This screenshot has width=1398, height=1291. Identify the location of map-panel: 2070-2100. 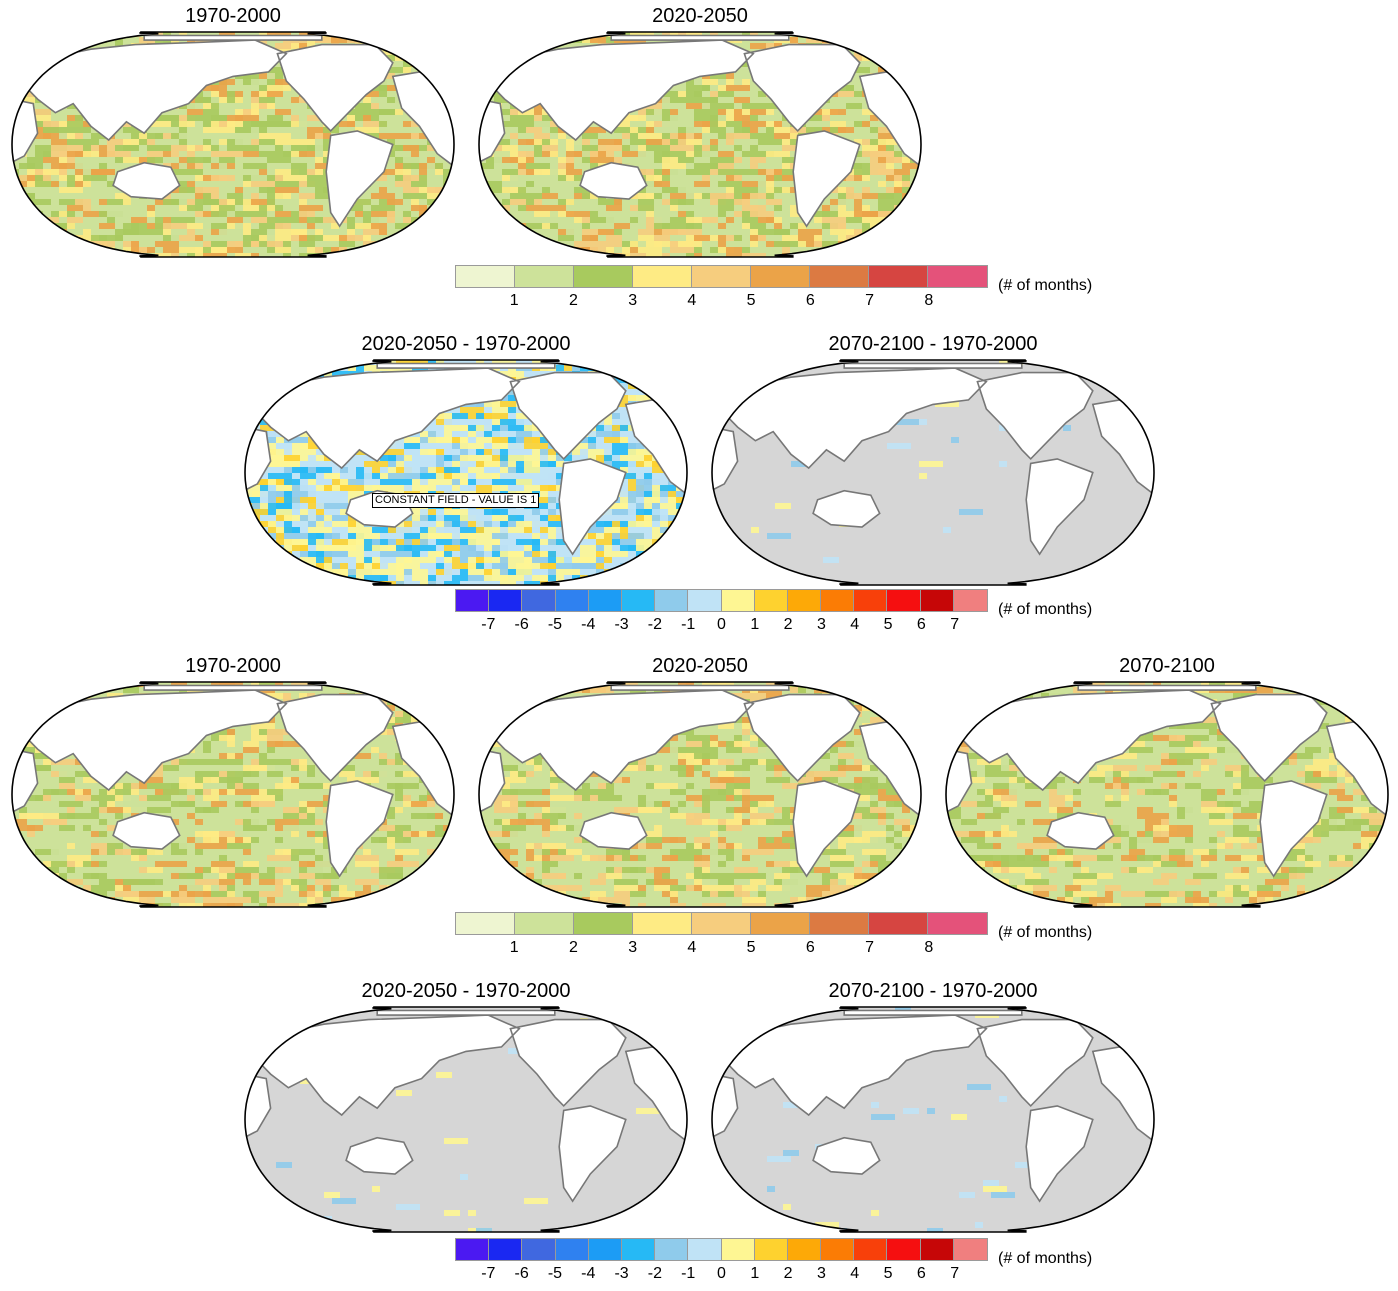
(1167, 781).